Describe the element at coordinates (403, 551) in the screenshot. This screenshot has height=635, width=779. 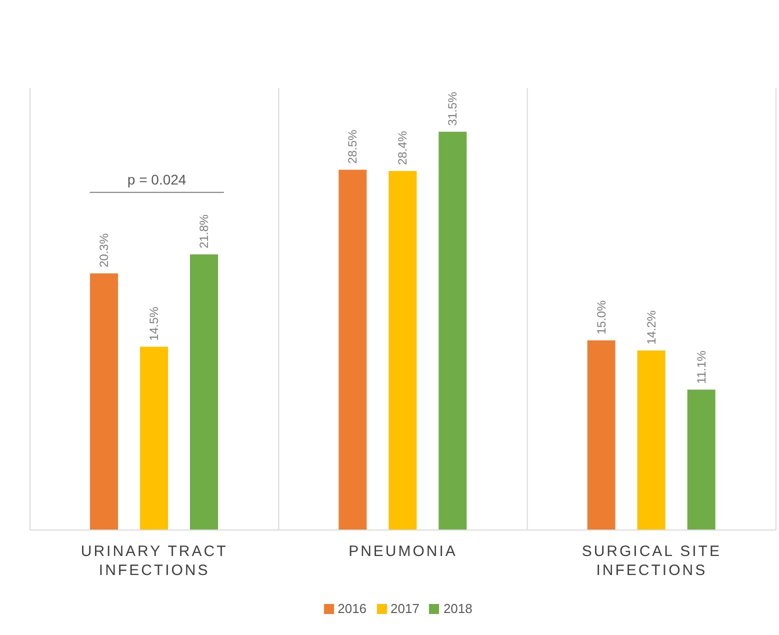
I see `x-tick-label: PNEUMONIA` at that location.